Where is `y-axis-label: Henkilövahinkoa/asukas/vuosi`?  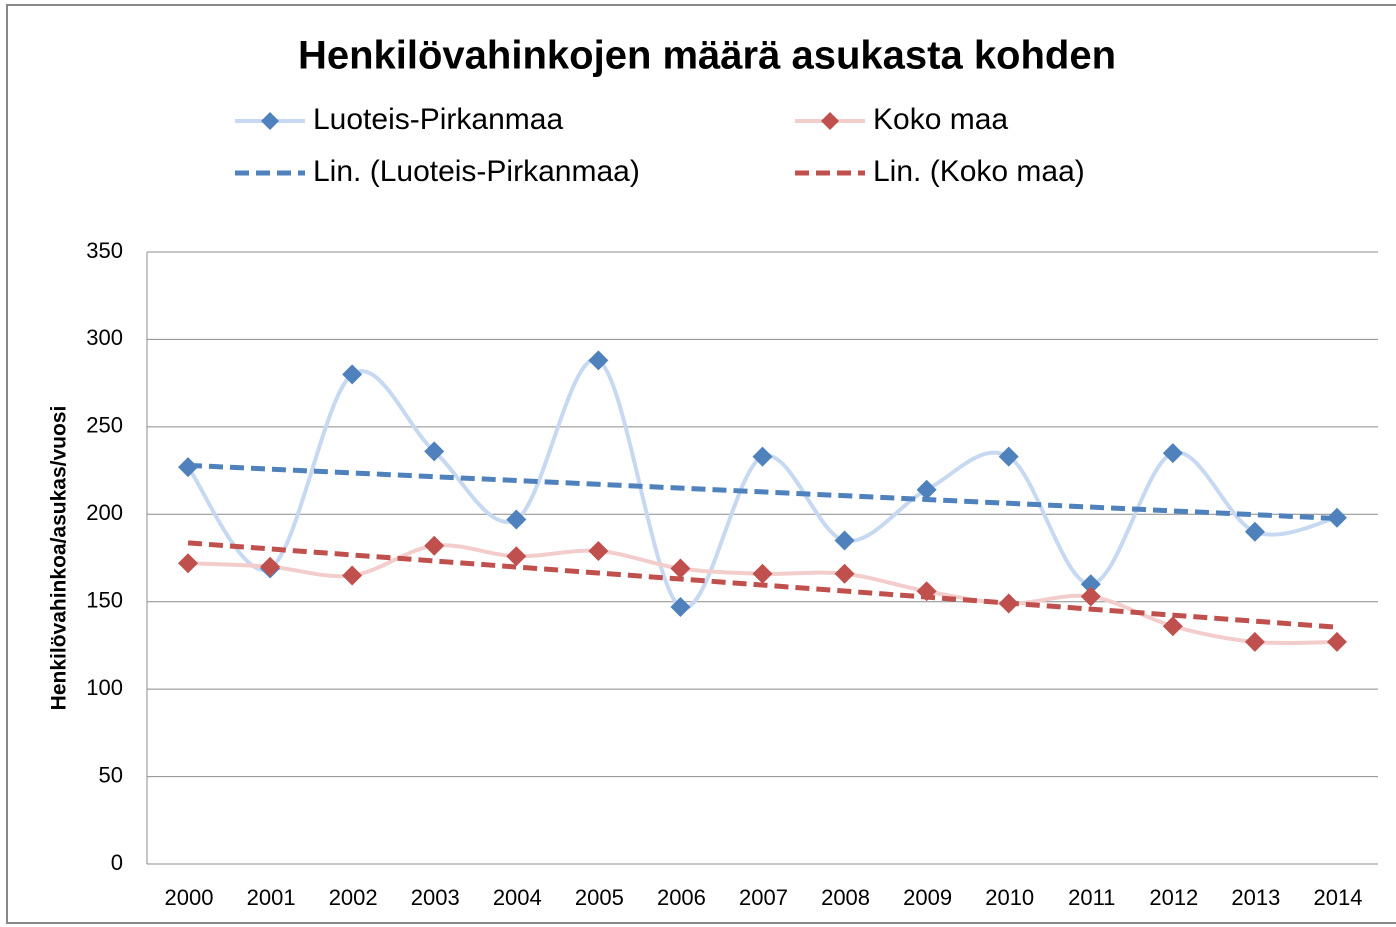 y-axis-label: Henkilövahinkoa/asukas/vuosi is located at coordinates (59, 558).